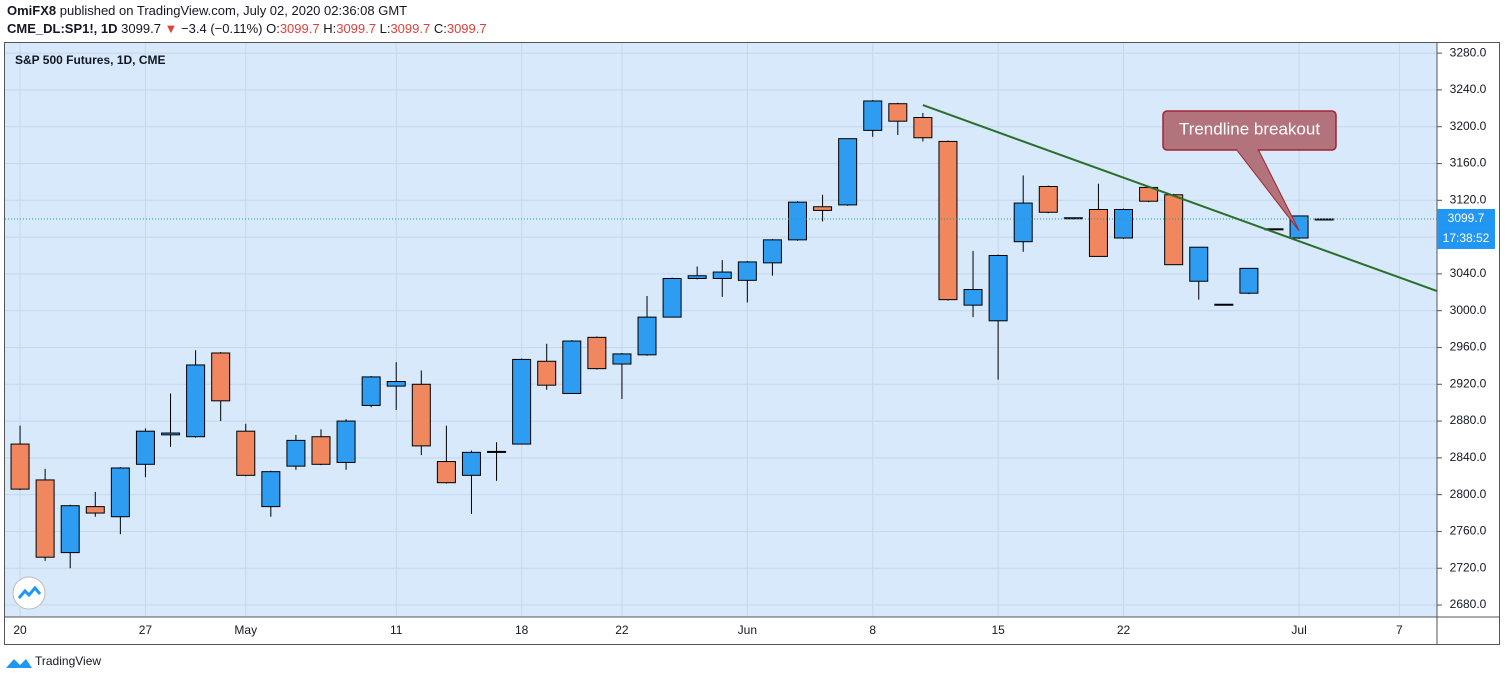 The image size is (1508, 681). I want to click on ohlc-label: O:, so click(273, 28).